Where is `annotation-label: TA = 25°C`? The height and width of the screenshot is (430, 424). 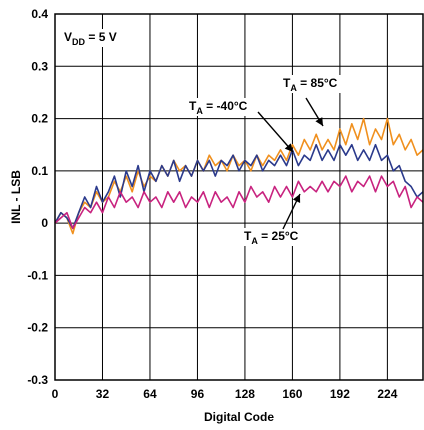 annotation-label: TA = 25°C is located at coordinates (271, 237).